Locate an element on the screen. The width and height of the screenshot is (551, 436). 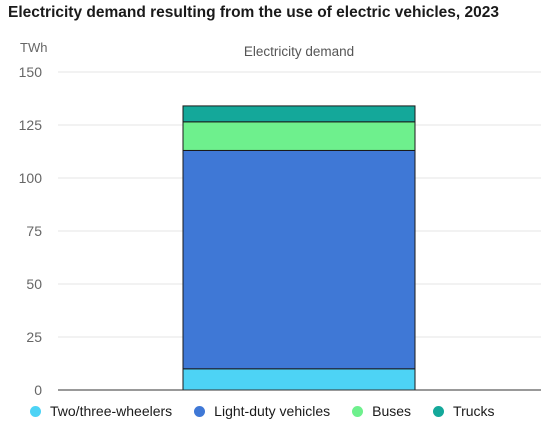
bar-segment-trucks is located at coordinates (299, 114).